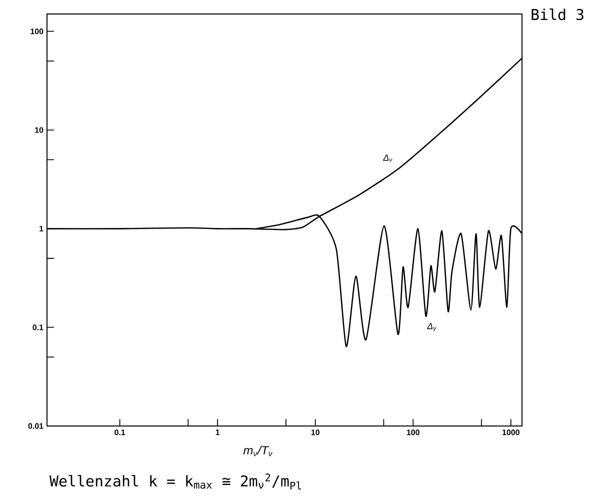 The height and width of the screenshot is (497, 616). Describe the element at coordinates (558, 14) in the screenshot. I see `text: Bild 3` at that location.